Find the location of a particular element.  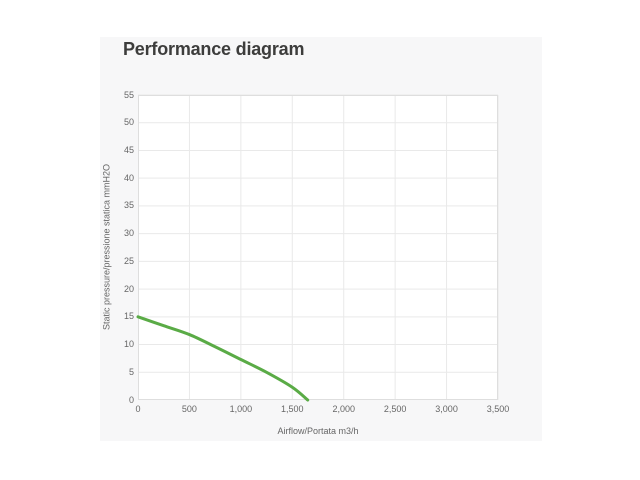

x-tick-label: 0 is located at coordinates (138, 409).